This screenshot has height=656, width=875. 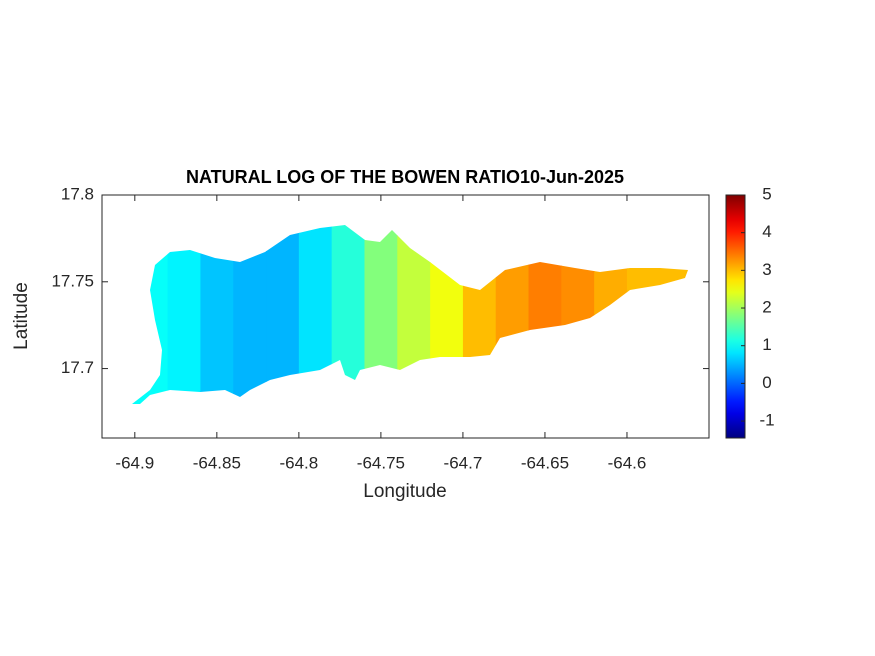 I want to click on colorbar-tick-label: -1, so click(x=766, y=420).